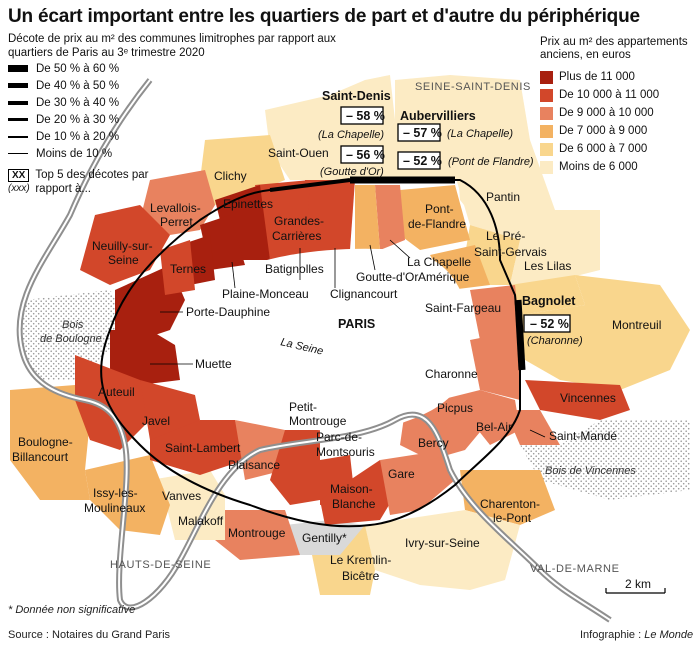 The image size is (700, 645). I want to click on region-charenton, so click(507, 497).